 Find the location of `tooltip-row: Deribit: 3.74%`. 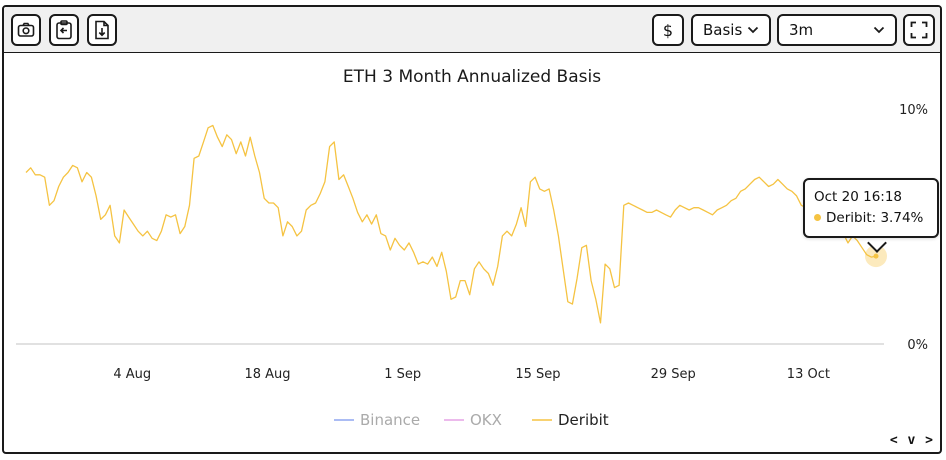

tooltip-row: Deribit: 3.74% is located at coordinates (871, 218).